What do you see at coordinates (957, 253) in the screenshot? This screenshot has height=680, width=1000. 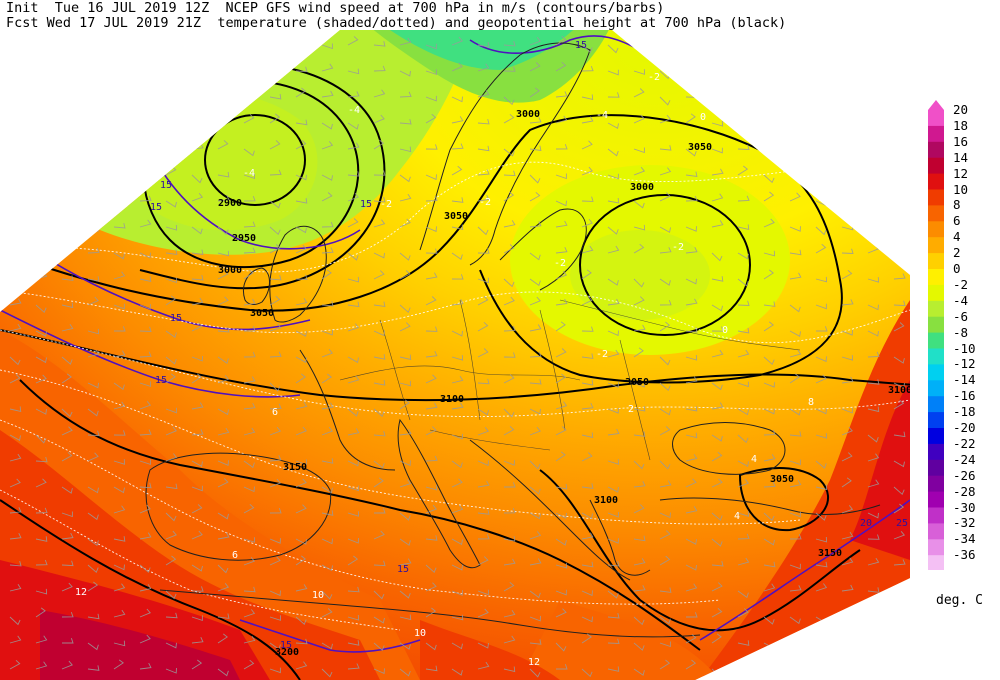 I see `colorbar-tick-label: 2` at bounding box center [957, 253].